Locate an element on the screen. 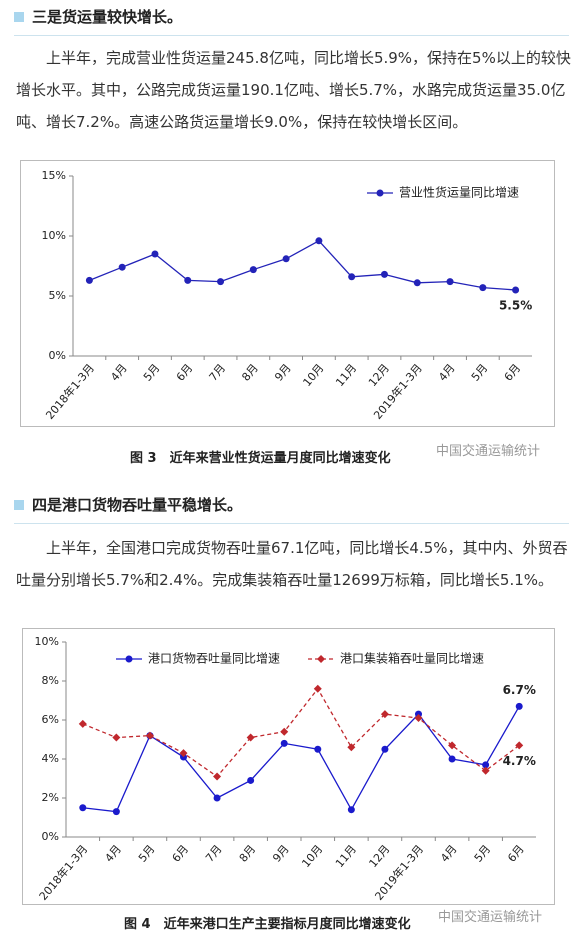 This screenshot has height=938, width=586. heading: 三是货运量较快增长。 is located at coordinates (291, 21).